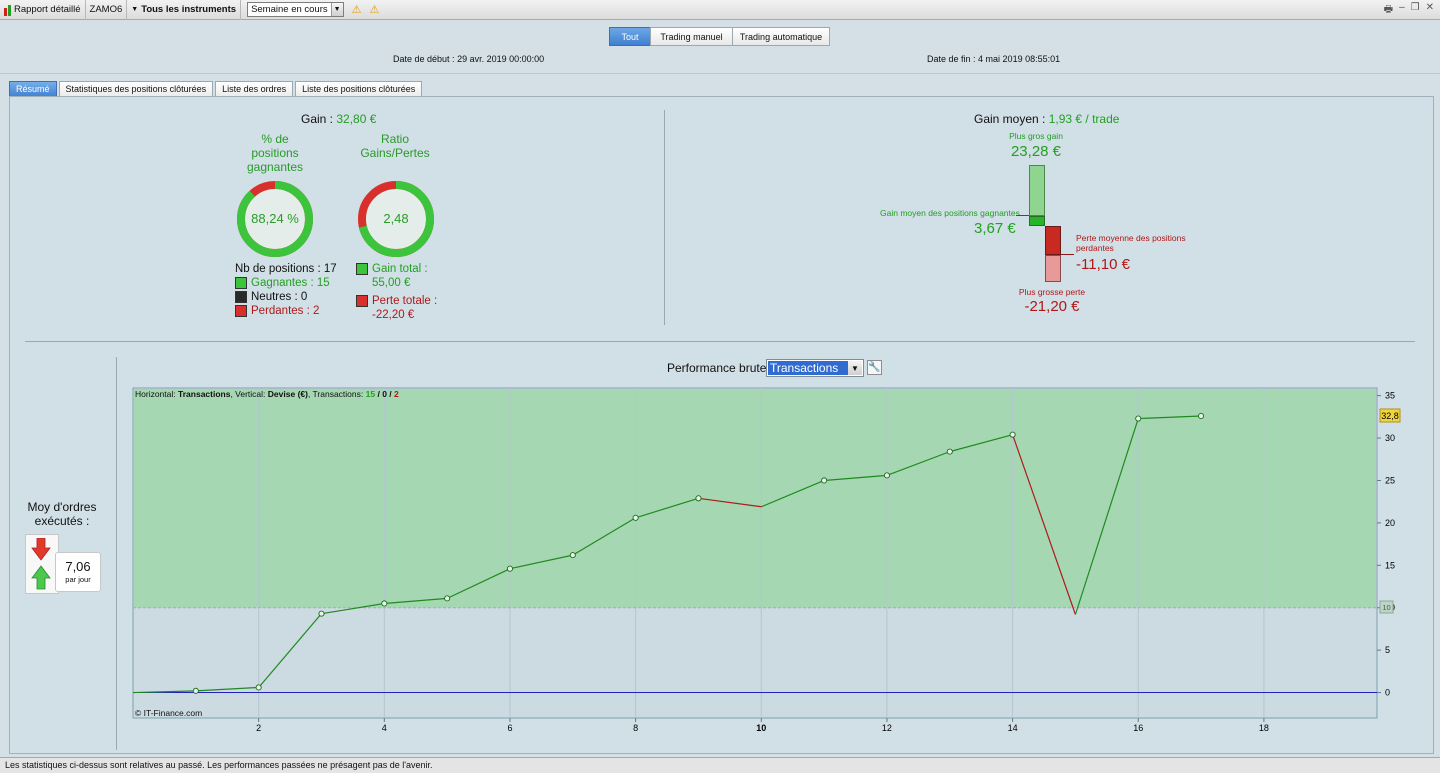 This screenshot has width=1440, height=773. I want to click on copyright: © IT-Finance.com, so click(169, 713).